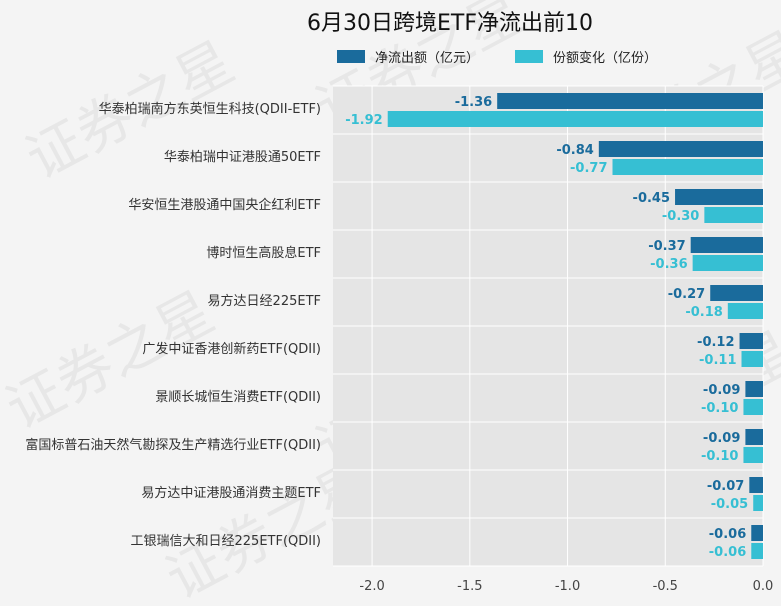 Image resolution: width=781 pixels, height=606 pixels. Describe the element at coordinates (605, 58) in the screenshot. I see `legend-label: 份额变化（亿份）` at that location.